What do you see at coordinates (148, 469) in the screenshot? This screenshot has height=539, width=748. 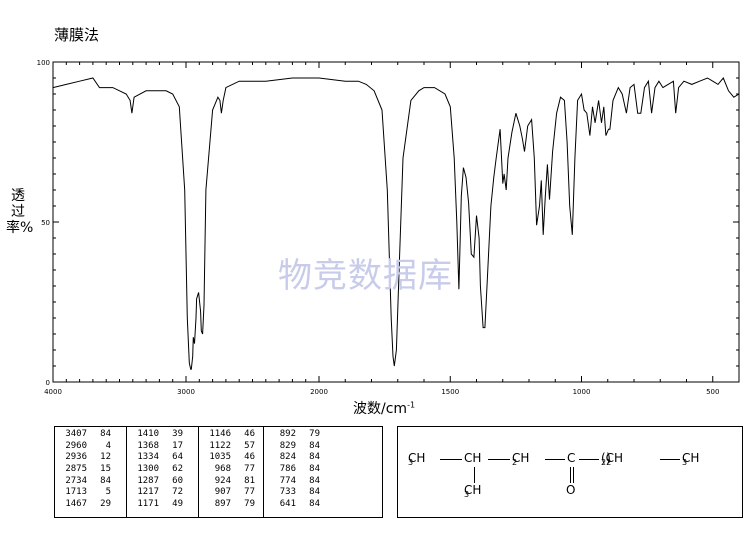 I see `peak-wavenumber: 1300` at bounding box center [148, 469].